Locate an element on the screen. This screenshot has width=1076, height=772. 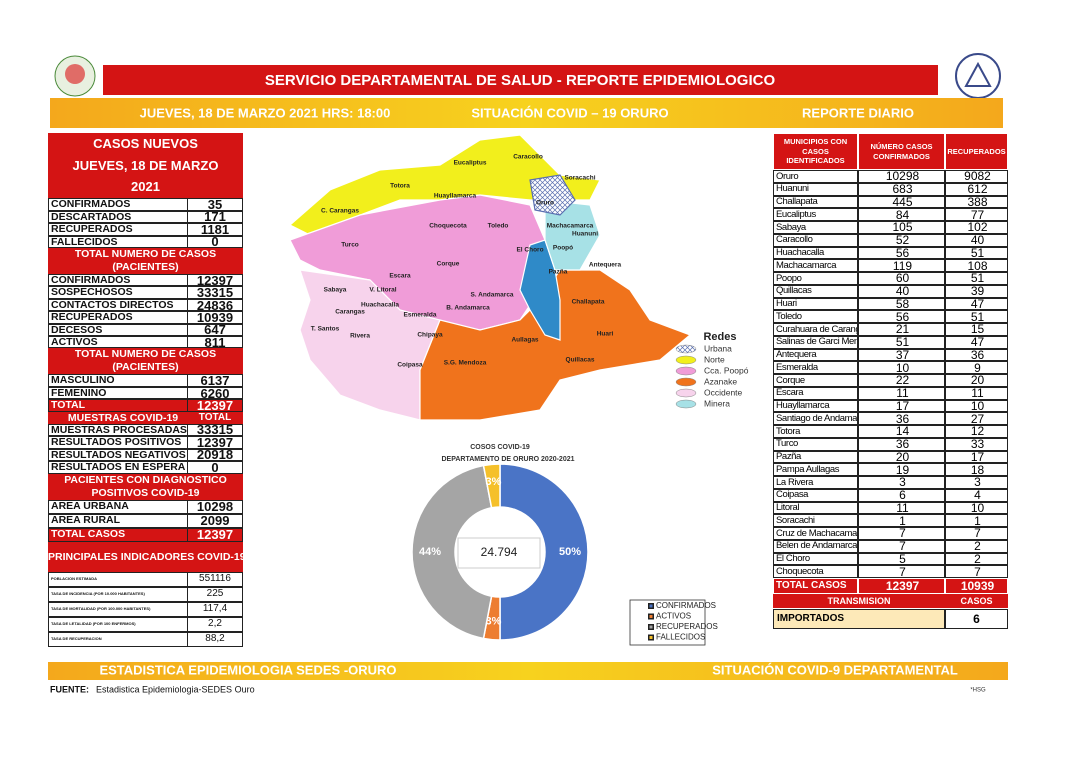
map-label: Caracollo is located at coordinates (528, 157).